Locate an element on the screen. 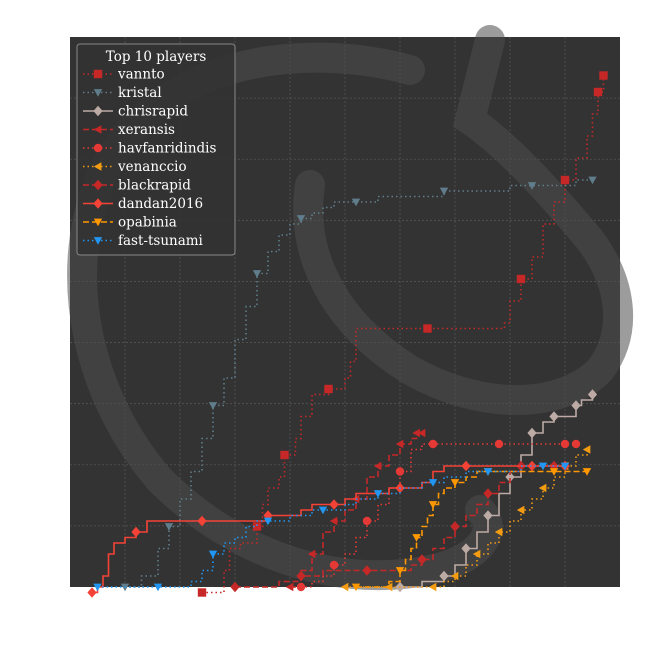 This screenshot has height=650, width=650. series-line-opabinia is located at coordinates (471, 529).